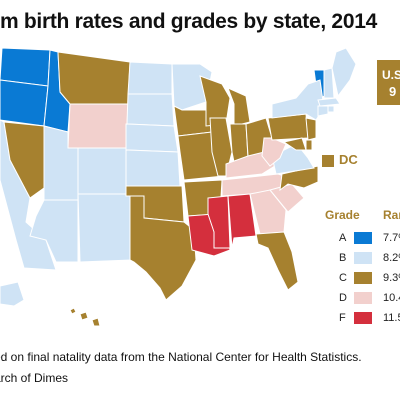 Image resolution: width=400 pixels, height=400 pixels. I want to click on state-alaska, so click(12, 294).